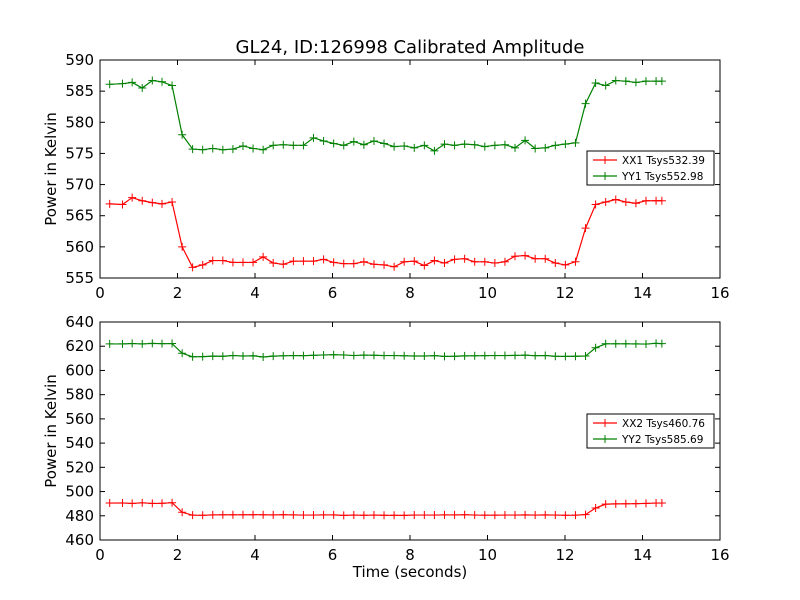  I want to click on y-tick-label: 600, so click(79, 370).